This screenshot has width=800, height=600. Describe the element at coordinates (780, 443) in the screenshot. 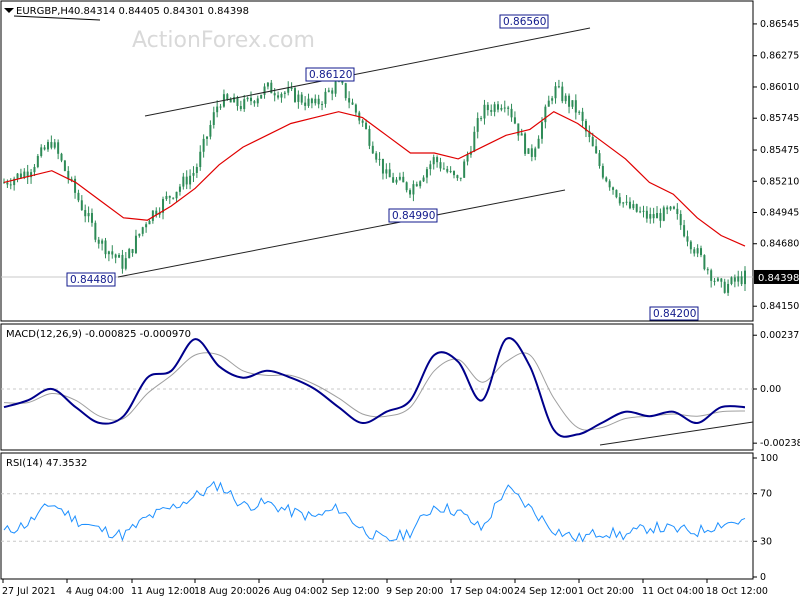

I see `macd-tick-label: -0.002387` at that location.